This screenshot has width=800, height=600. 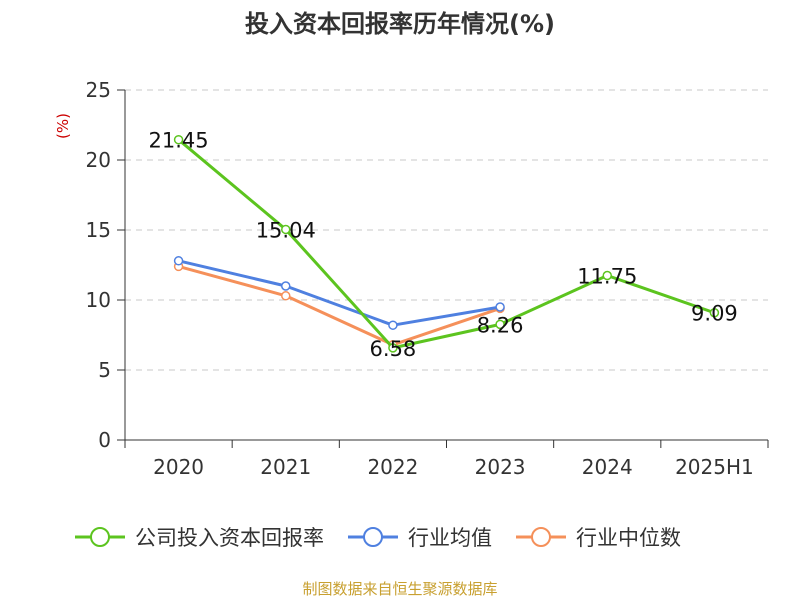 I want to click on y-tick-label: 25, so click(x=98, y=90).